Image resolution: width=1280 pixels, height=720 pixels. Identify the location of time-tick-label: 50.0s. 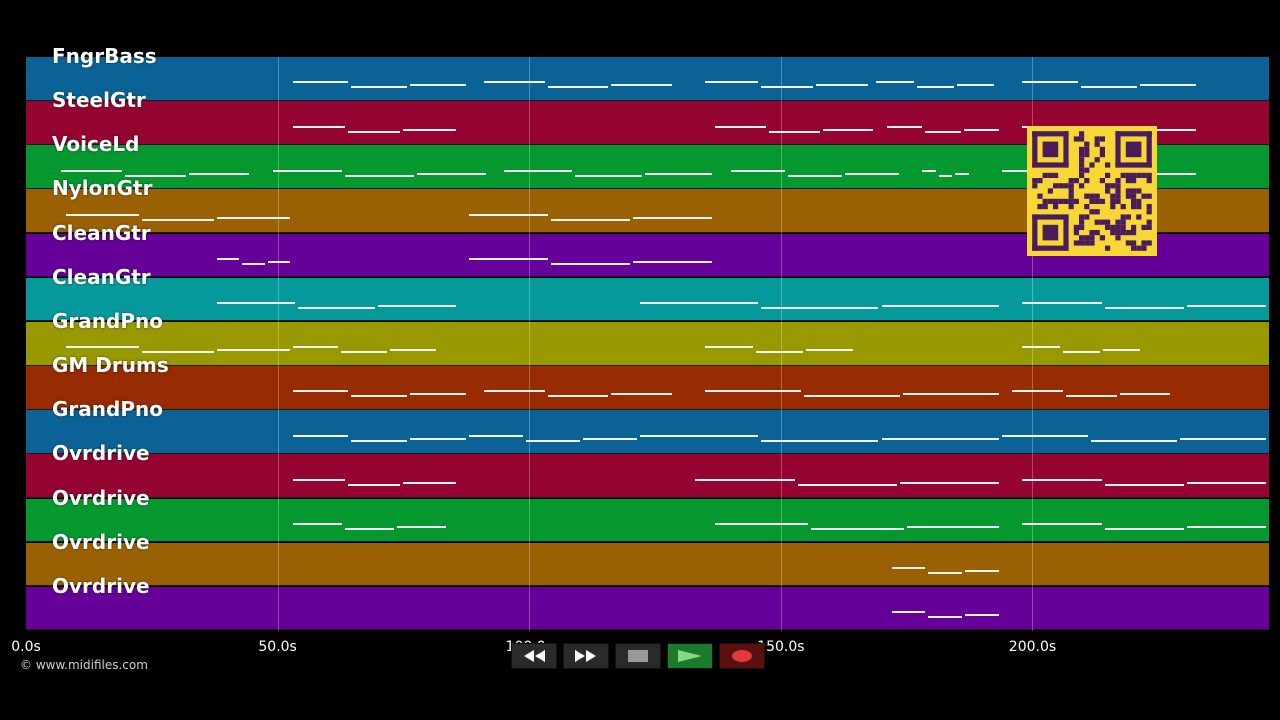
(277, 647).